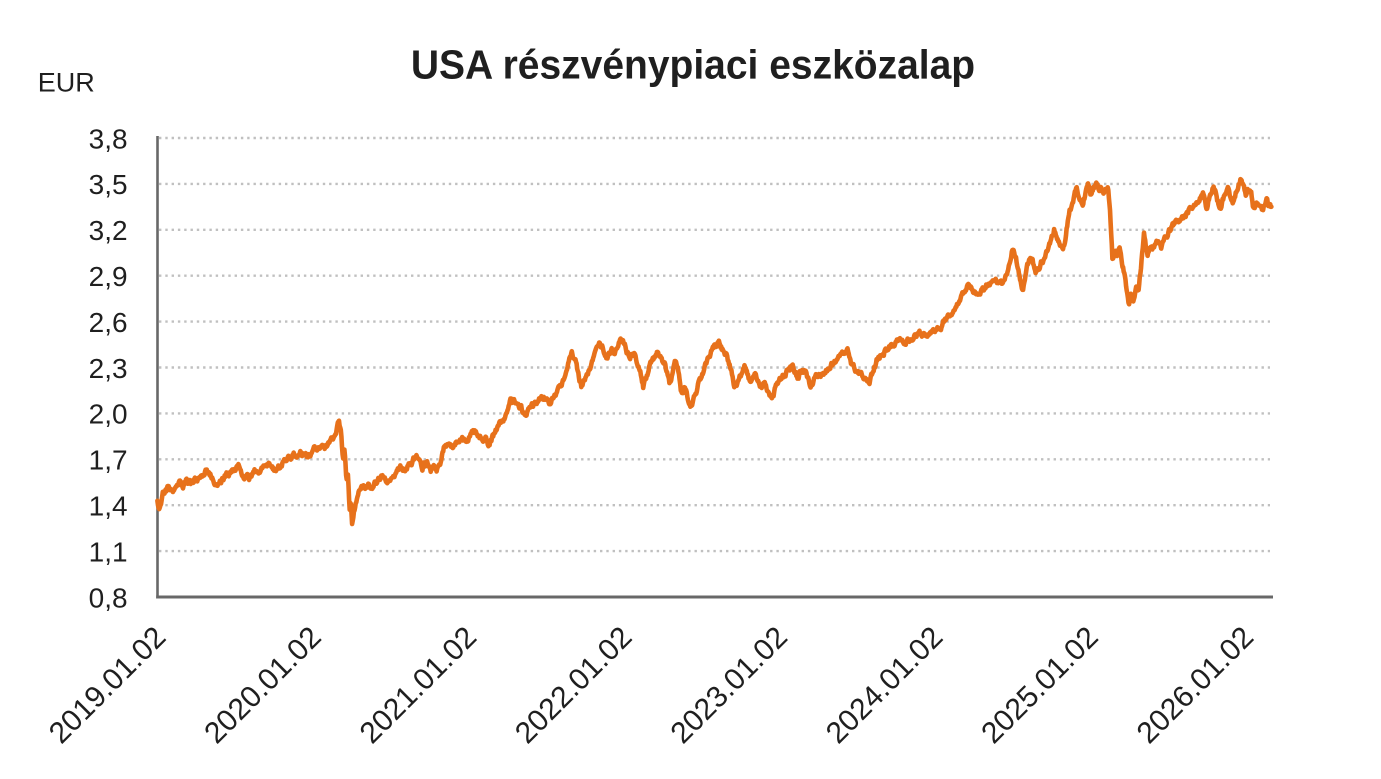  I want to click on svg-text: 2,9, so click(108, 276).